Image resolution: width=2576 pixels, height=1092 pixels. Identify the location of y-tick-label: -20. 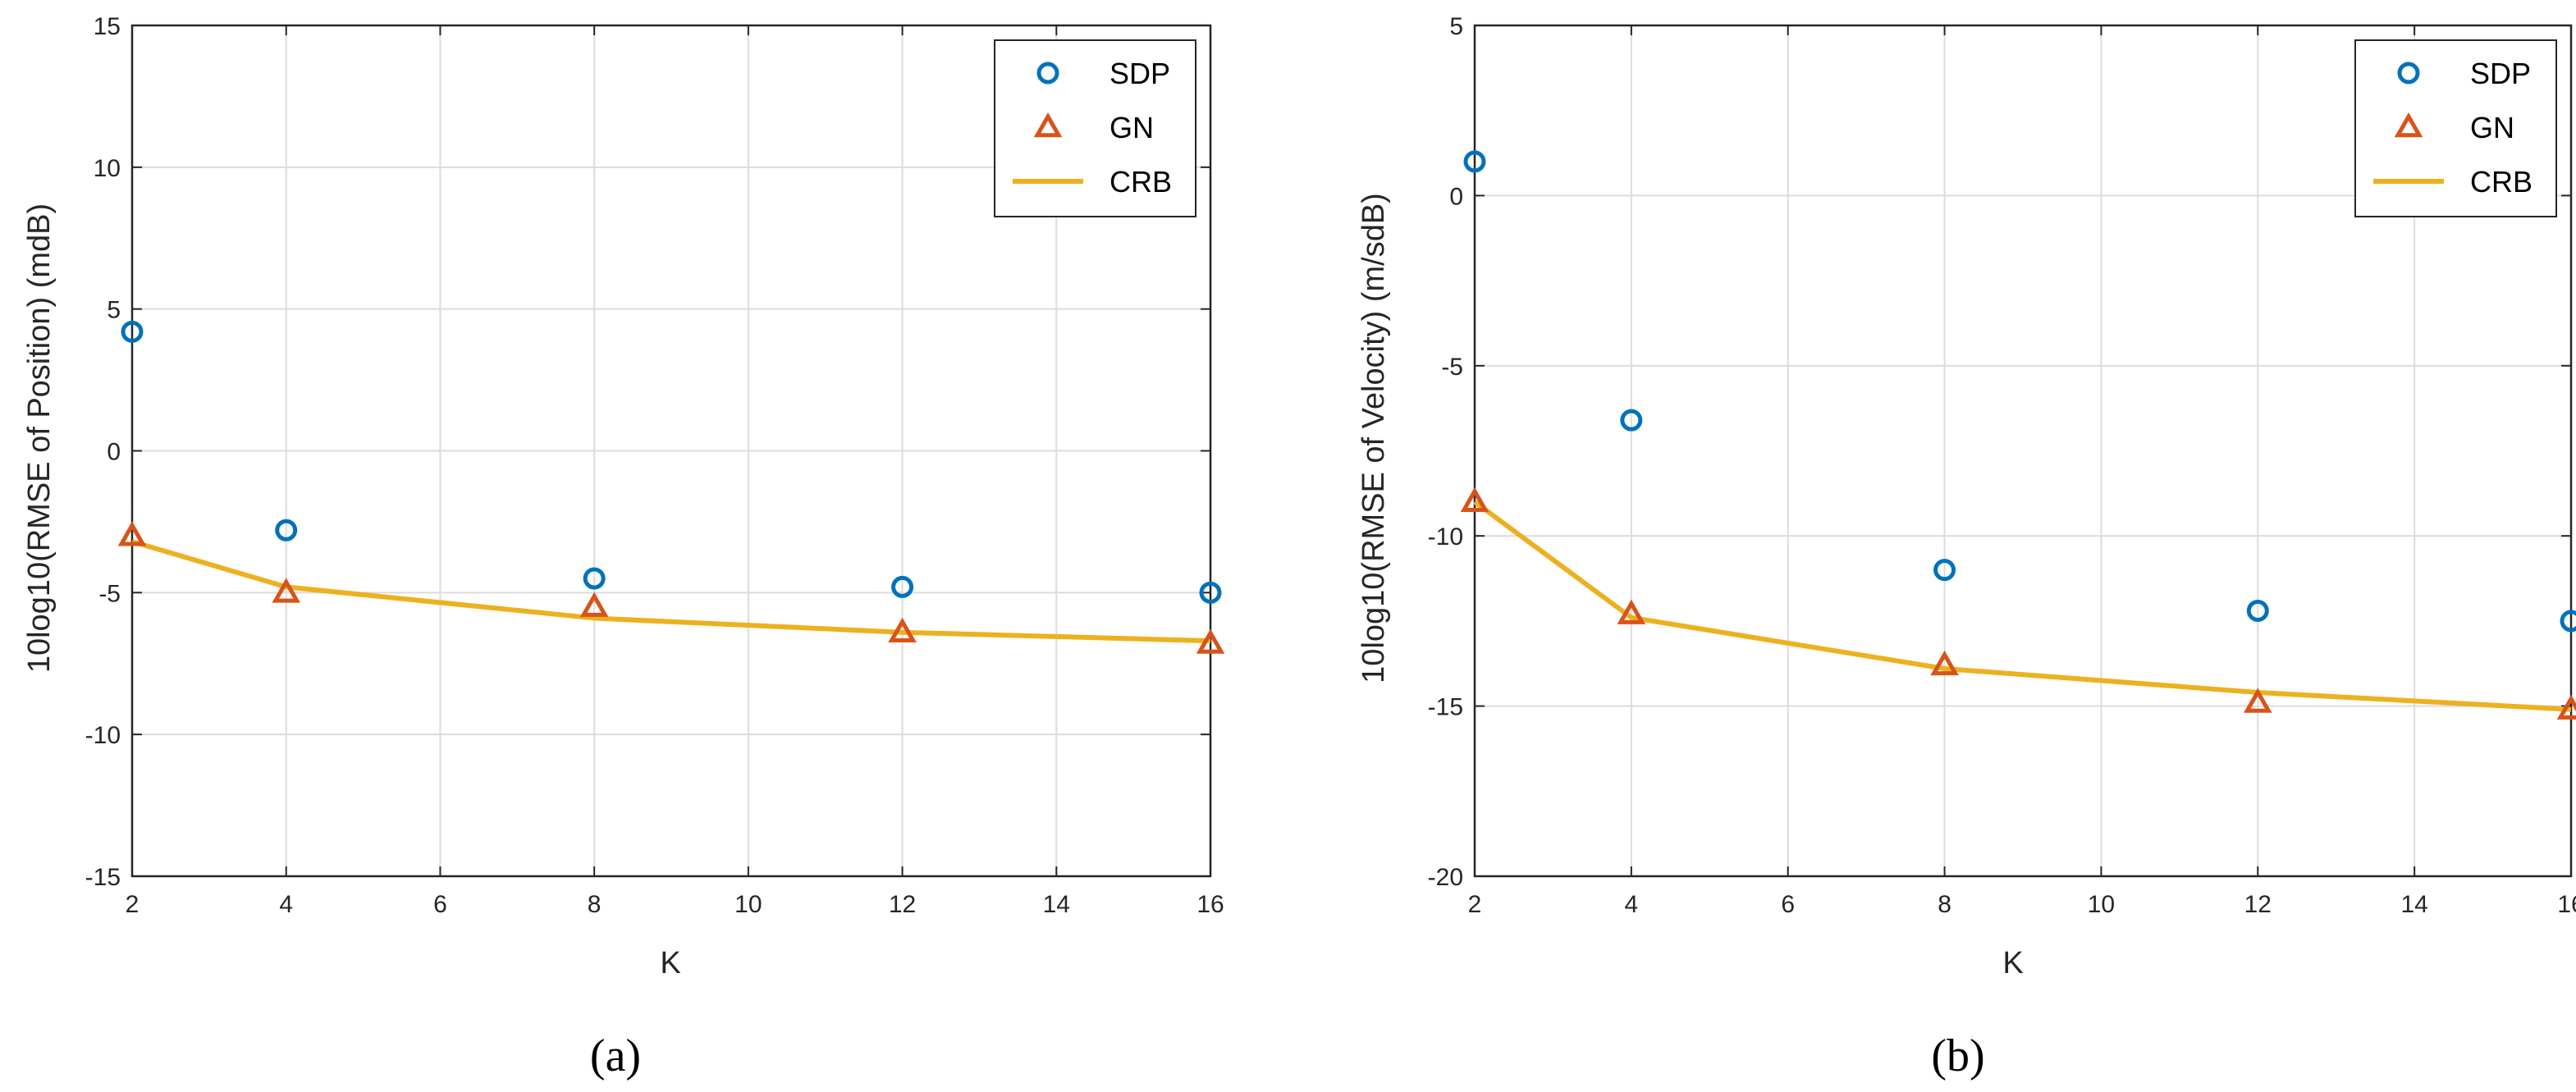
(1445, 878).